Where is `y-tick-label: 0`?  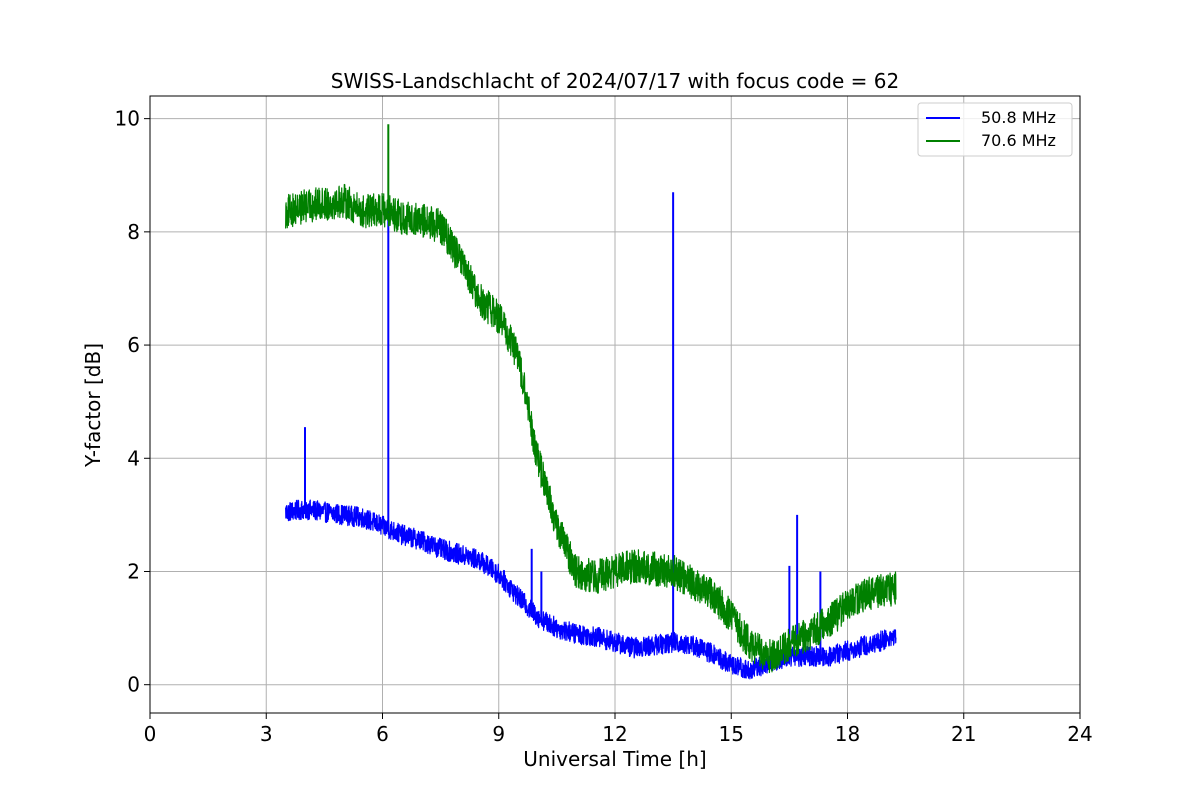 y-tick-label: 0 is located at coordinates (133, 685).